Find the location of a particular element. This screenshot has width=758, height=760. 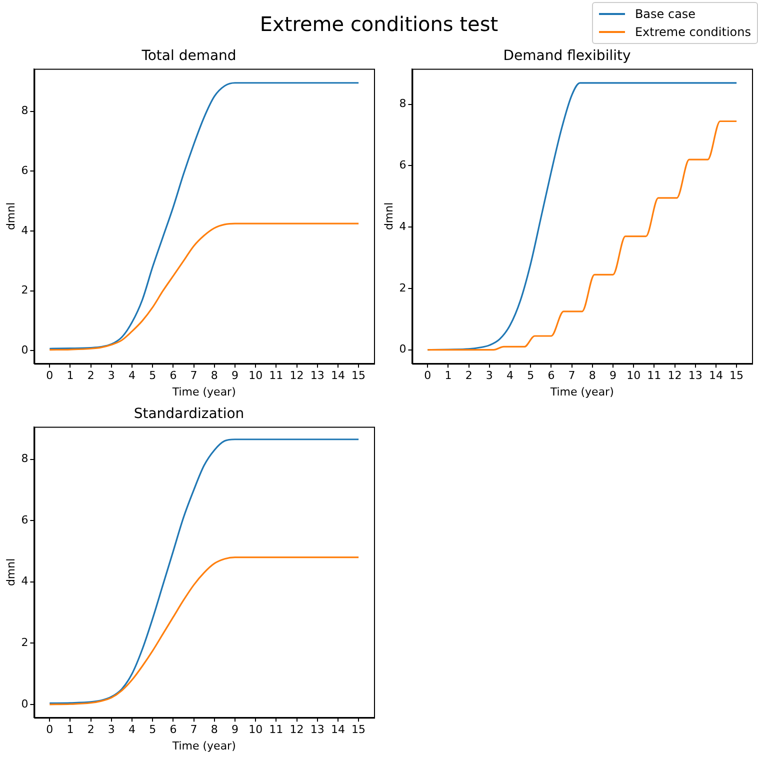

chart-title: Total demand is located at coordinates (188, 56).